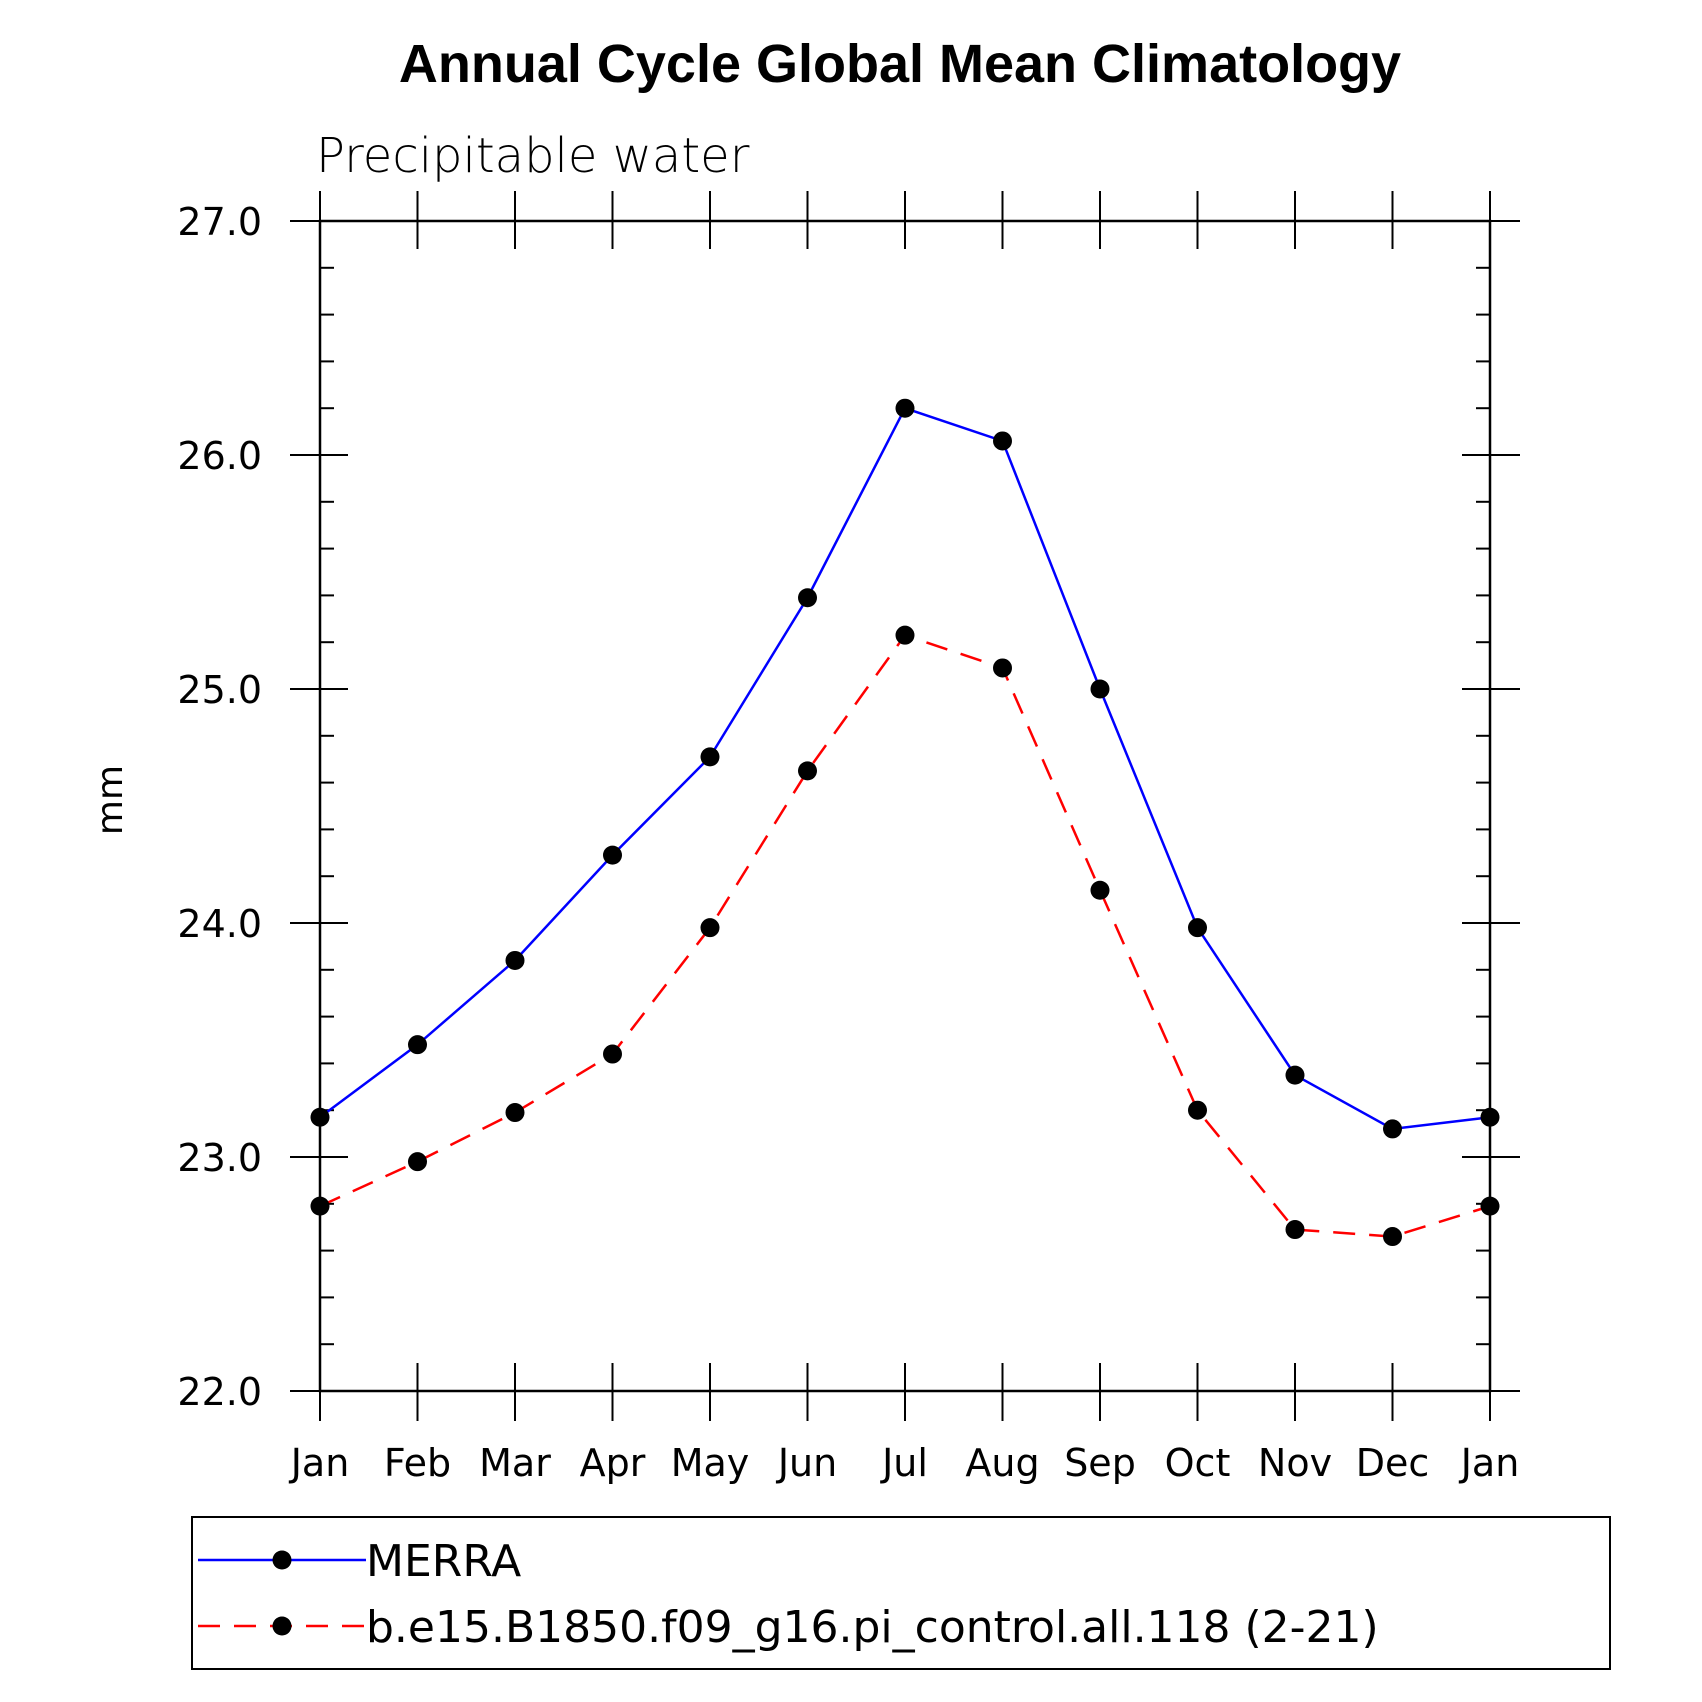 The width and height of the screenshot is (1702, 1702). I want to click on x-tick-label: Feb, so click(417, 1463).